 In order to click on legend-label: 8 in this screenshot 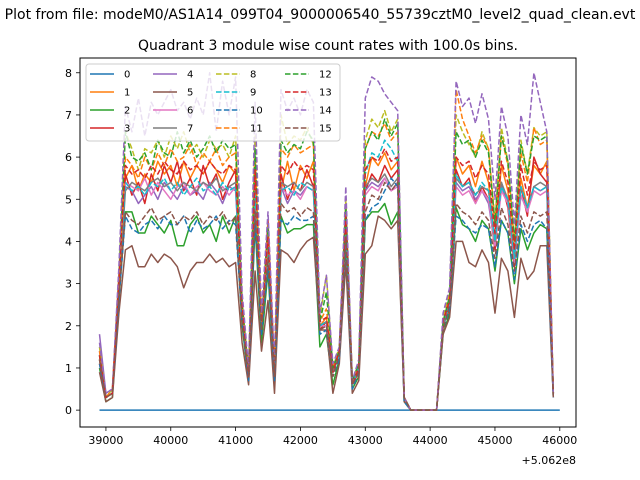, I will do `click(253, 75)`.